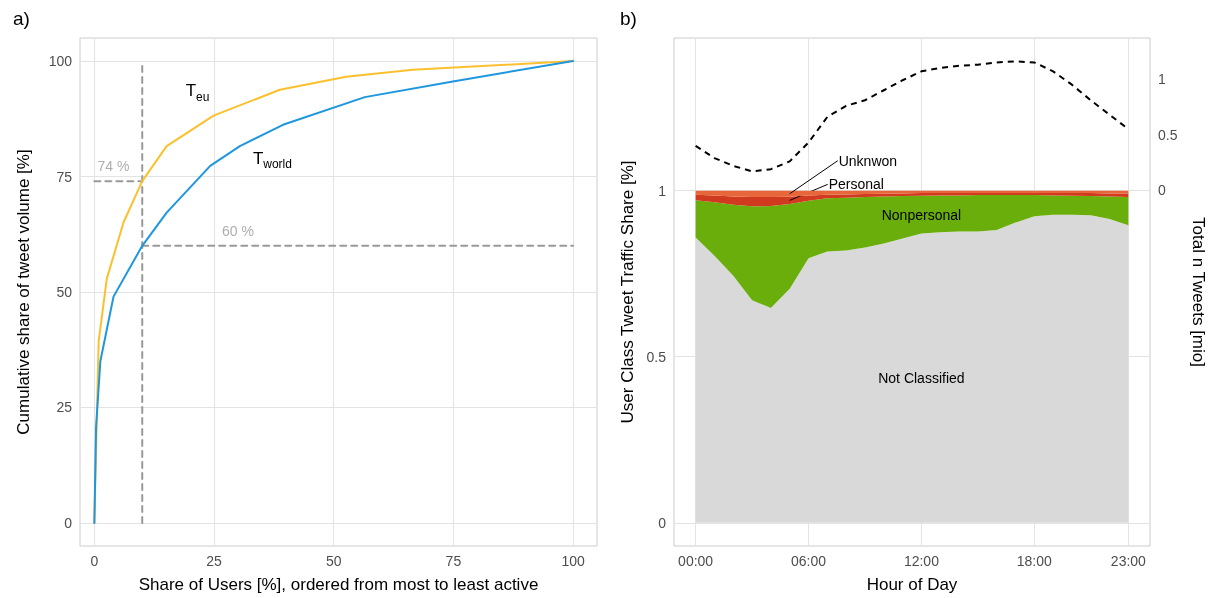 Image resolution: width=1215 pixels, height=598 pixels. Describe the element at coordinates (628, 18) in the screenshot. I see `chart-title: b)` at that location.